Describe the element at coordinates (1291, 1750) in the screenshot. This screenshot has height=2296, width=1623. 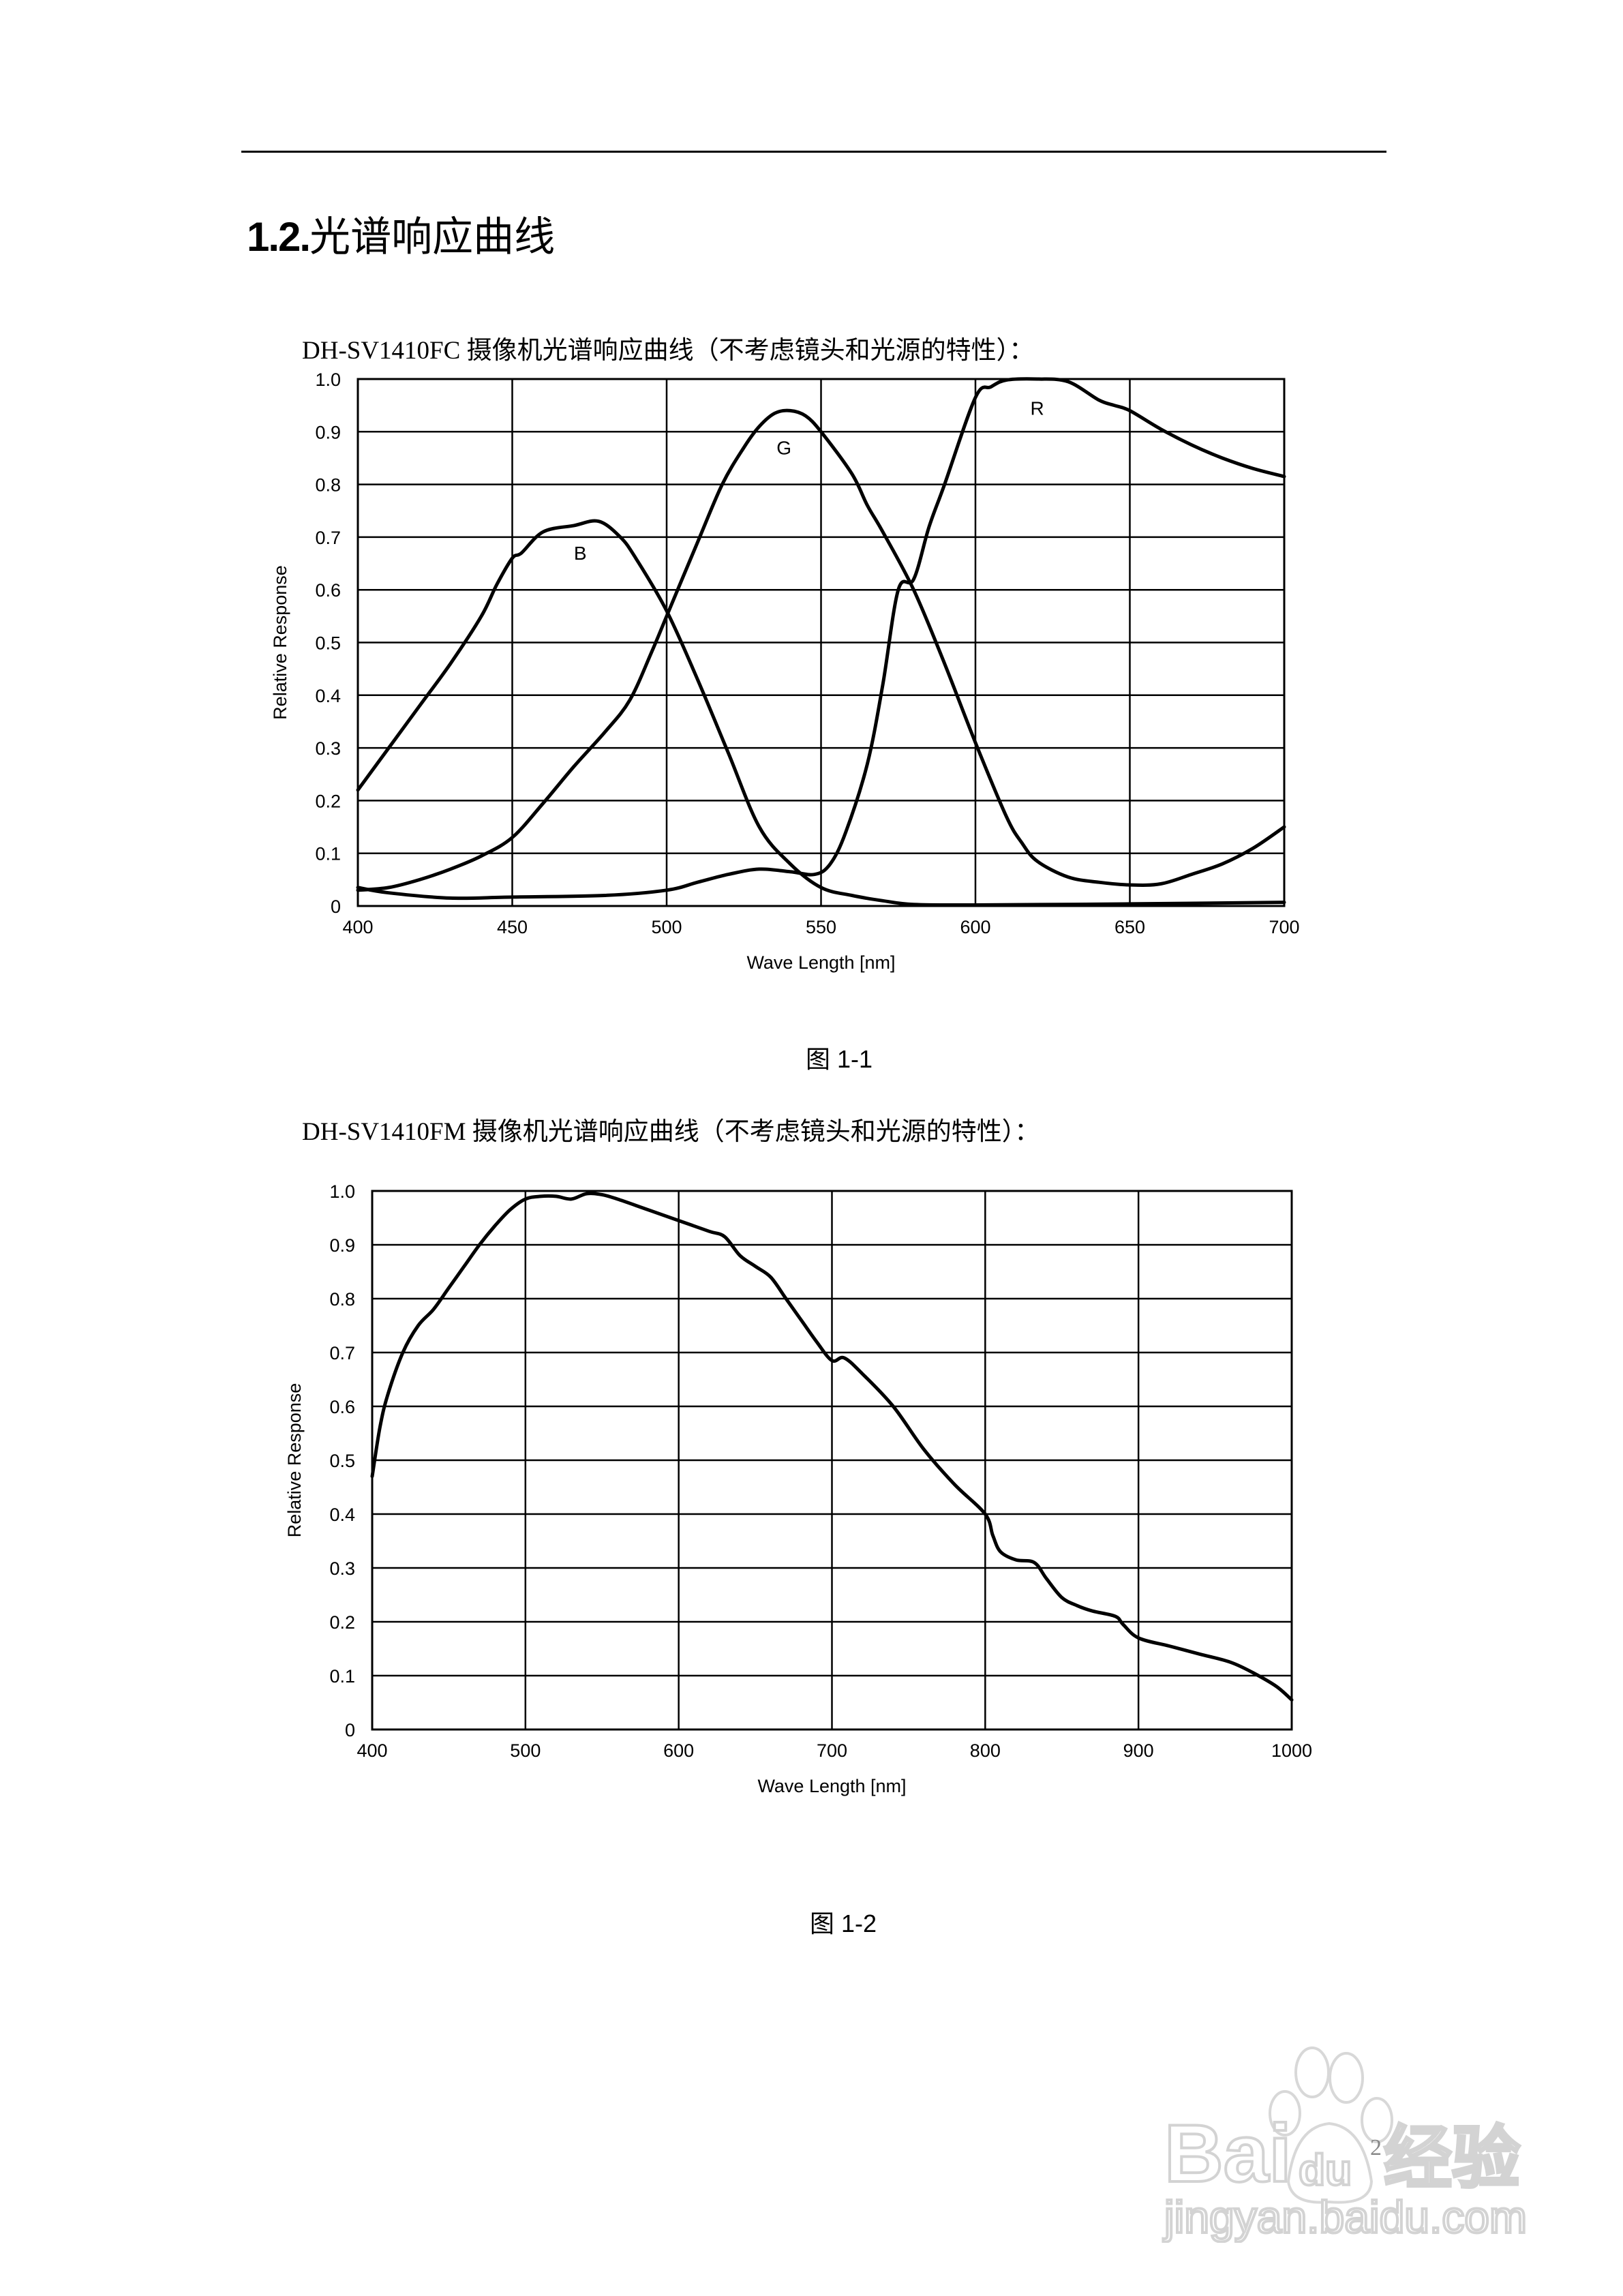
I see `x-tick-label: 1000` at that location.